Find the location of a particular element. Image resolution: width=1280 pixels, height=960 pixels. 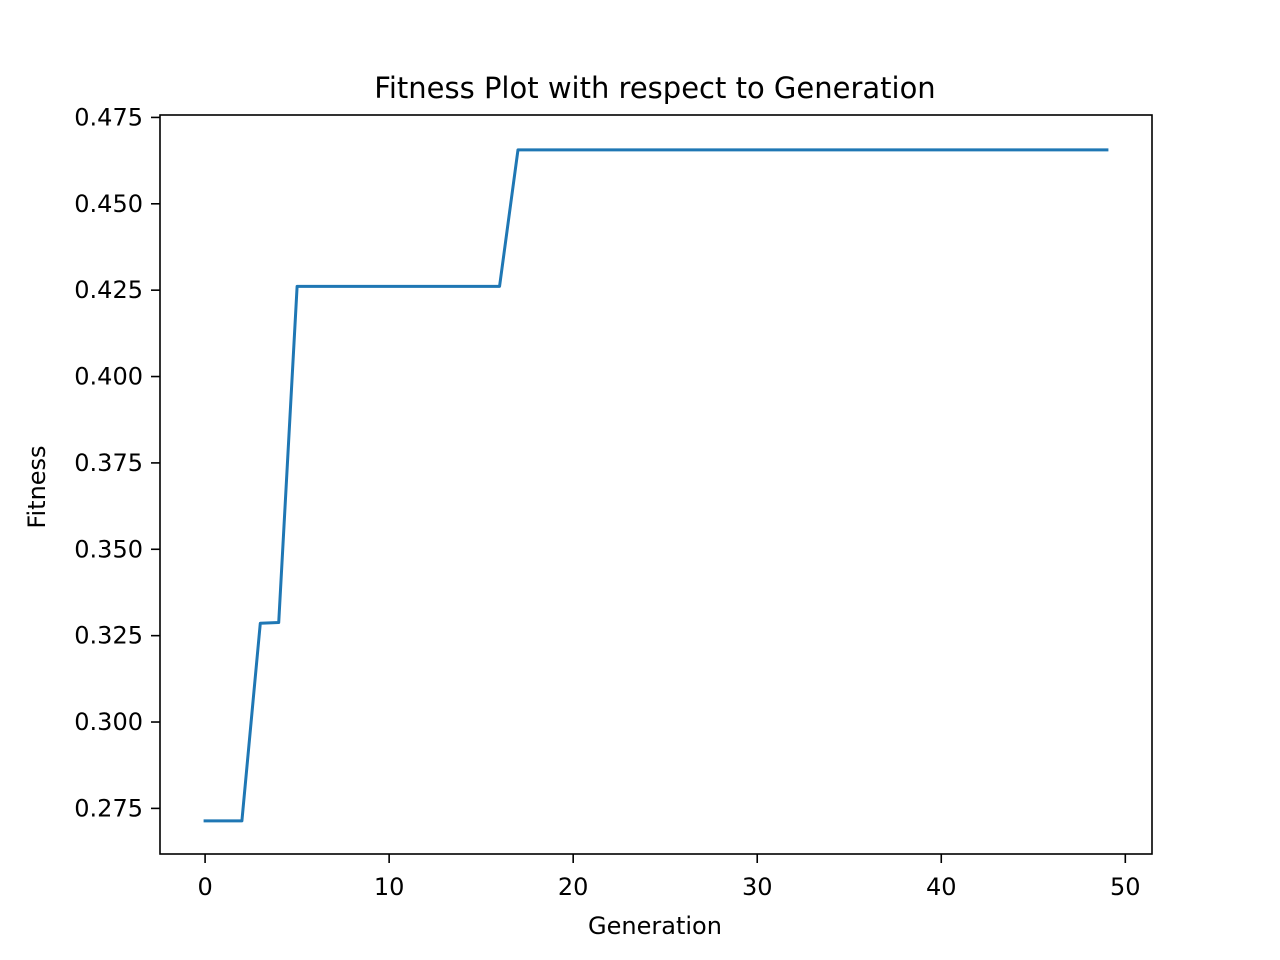

y-tick-label: 0.300 is located at coordinates (108, 722).